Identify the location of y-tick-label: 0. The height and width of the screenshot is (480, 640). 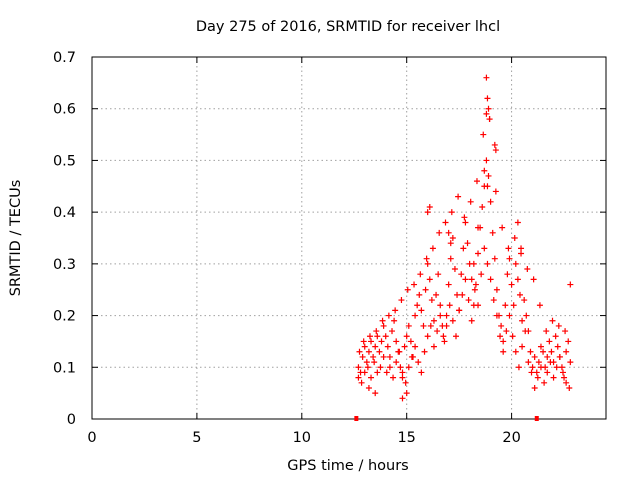
(71, 420).